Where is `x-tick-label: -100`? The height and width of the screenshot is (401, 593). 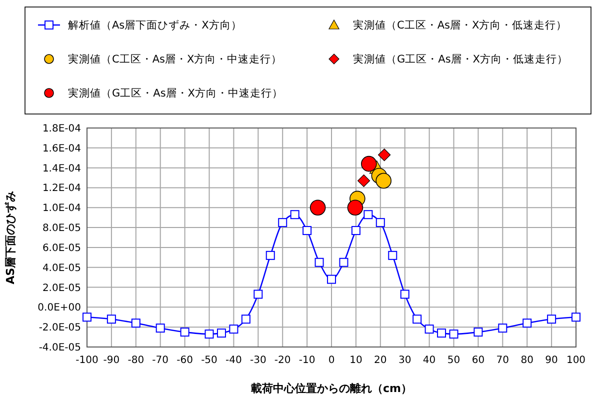 x-tick-label: -100 is located at coordinates (87, 360).